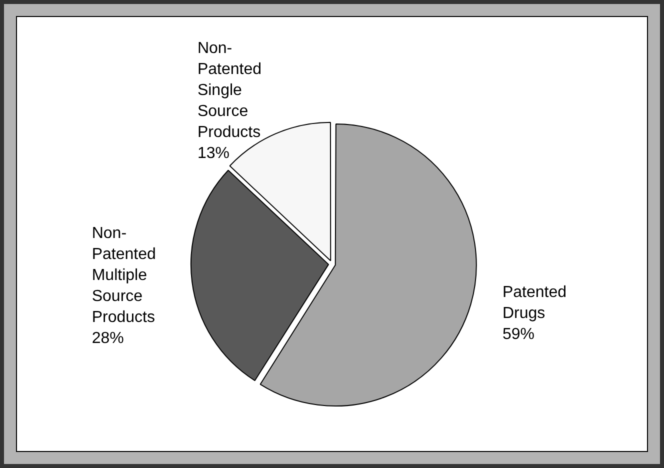 This screenshot has height=468, width=664. What do you see at coordinates (534, 303) in the screenshot?
I see `slice-label: Patented Drugs` at bounding box center [534, 303].